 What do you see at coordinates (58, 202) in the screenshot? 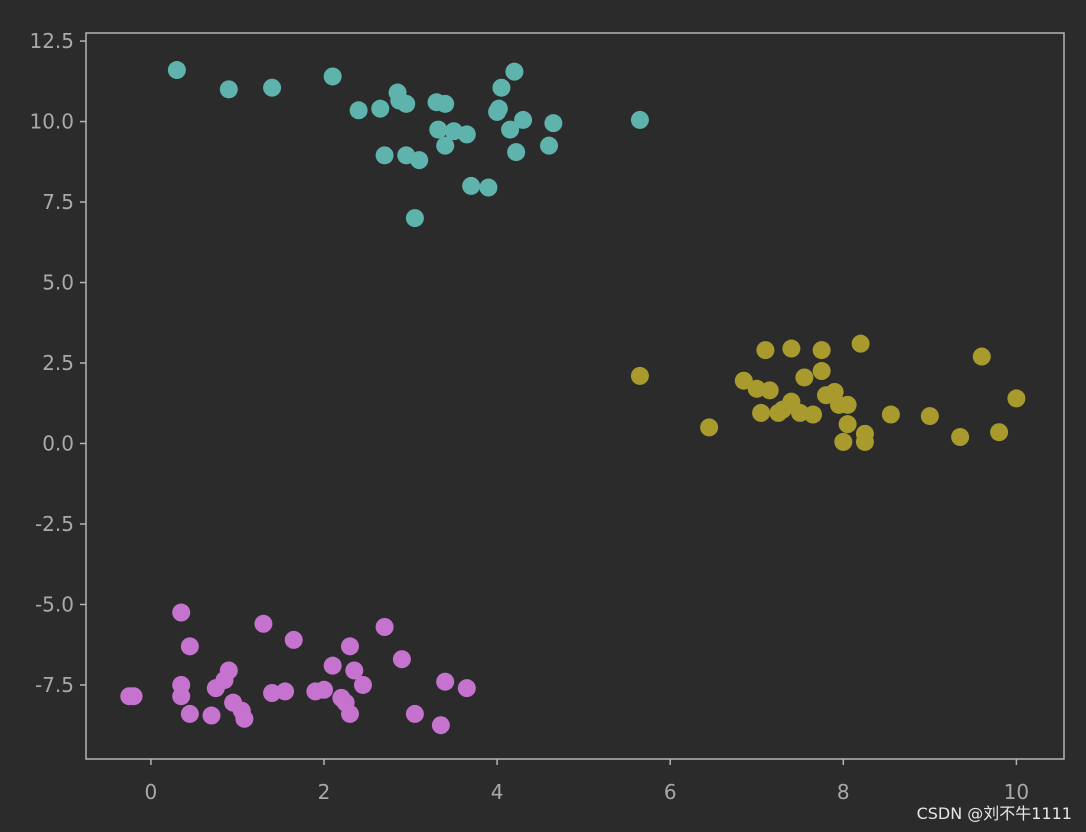
I see `y-tick-label: 7.5` at bounding box center [58, 202].